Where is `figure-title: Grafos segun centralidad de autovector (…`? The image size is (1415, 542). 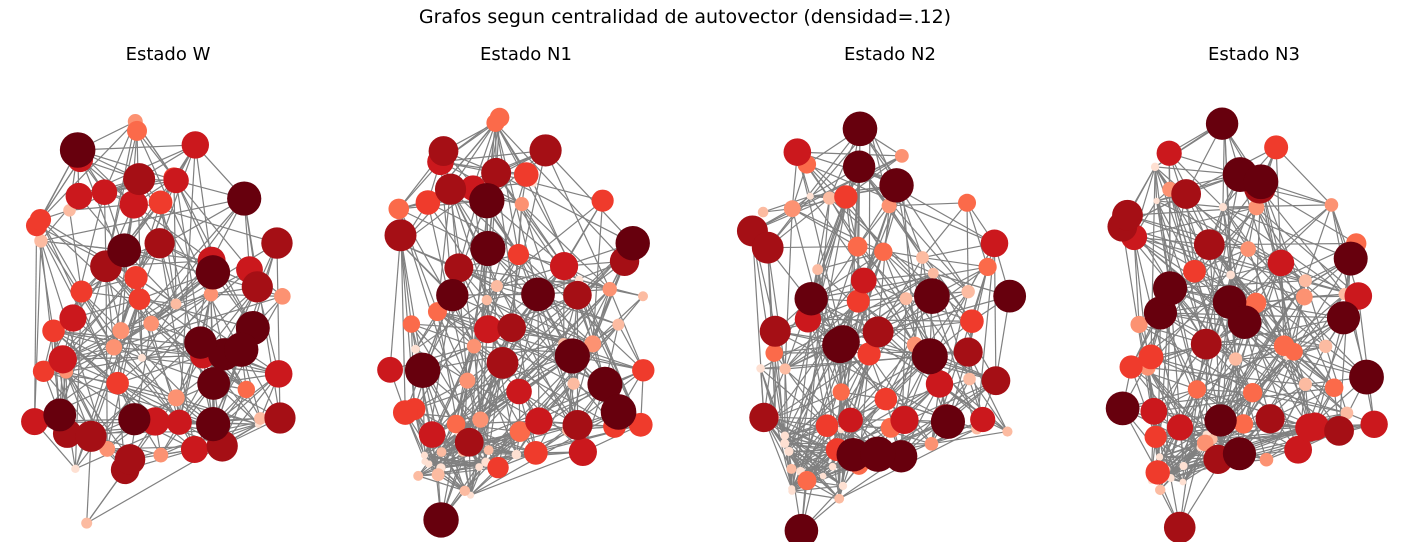 figure-title: Grafos segun centralidad de autovector (… is located at coordinates (685, 17).